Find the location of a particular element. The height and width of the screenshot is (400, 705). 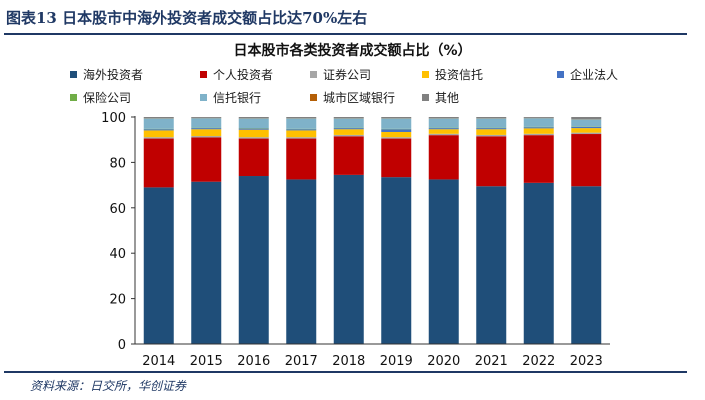

y-tick-label-40: 40 is located at coordinates (117, 254).